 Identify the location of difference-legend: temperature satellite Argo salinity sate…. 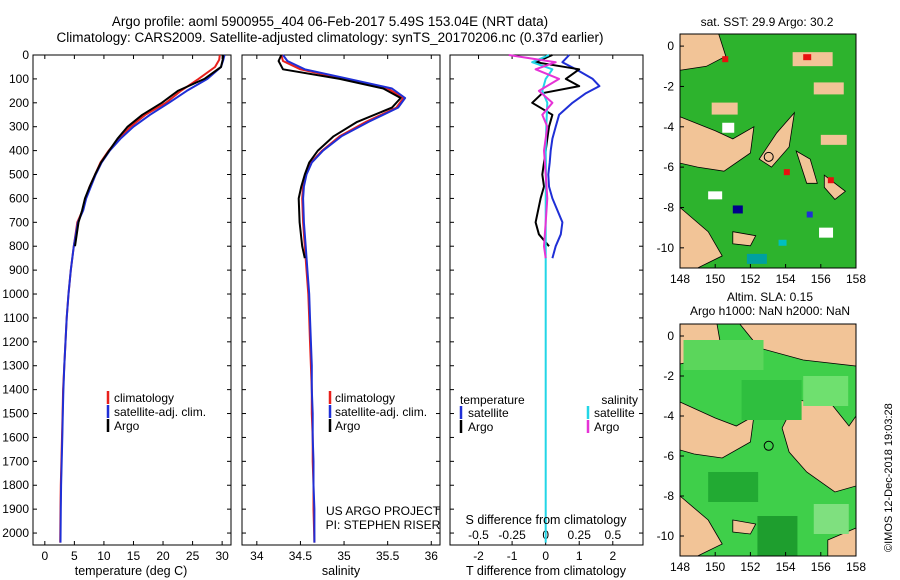
(548, 413).